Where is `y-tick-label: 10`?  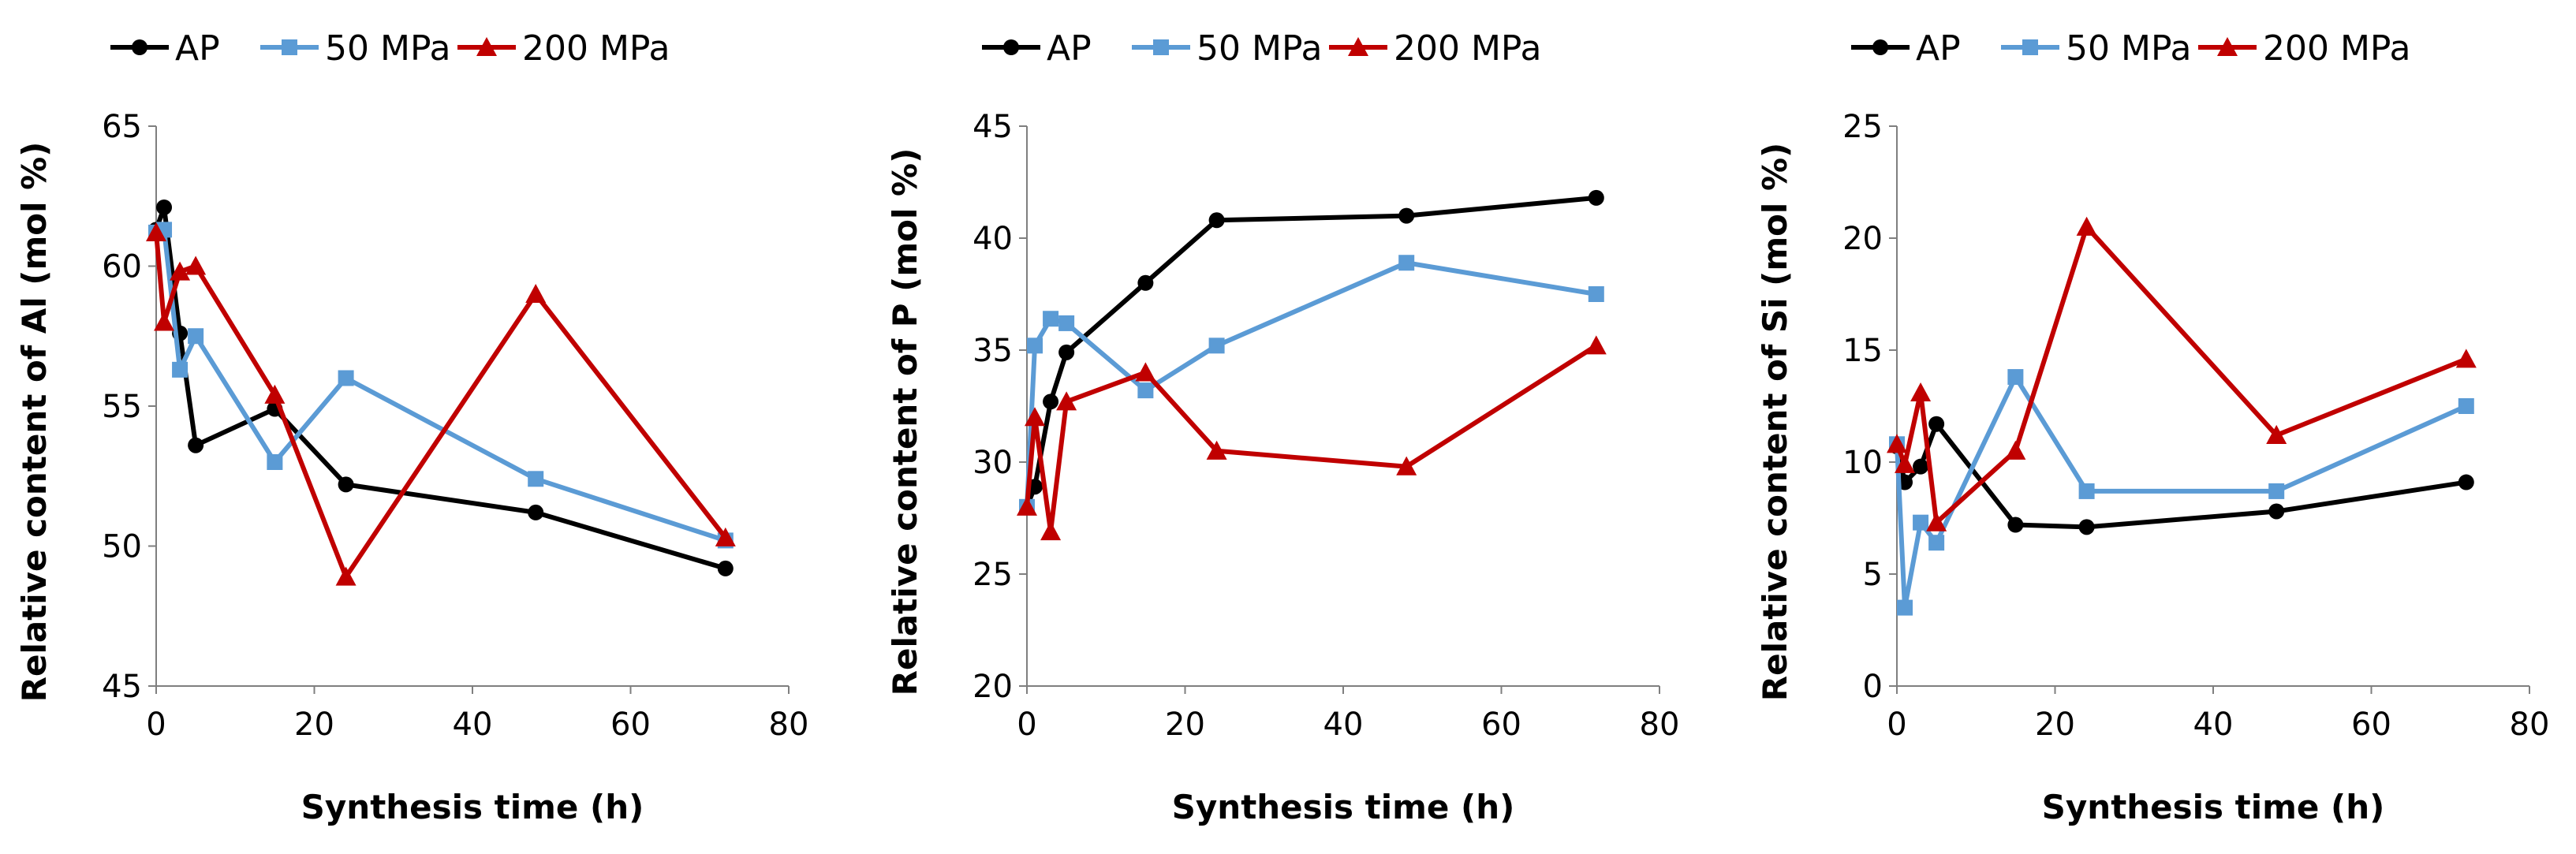
y-tick-label: 10 is located at coordinates (1862, 463).